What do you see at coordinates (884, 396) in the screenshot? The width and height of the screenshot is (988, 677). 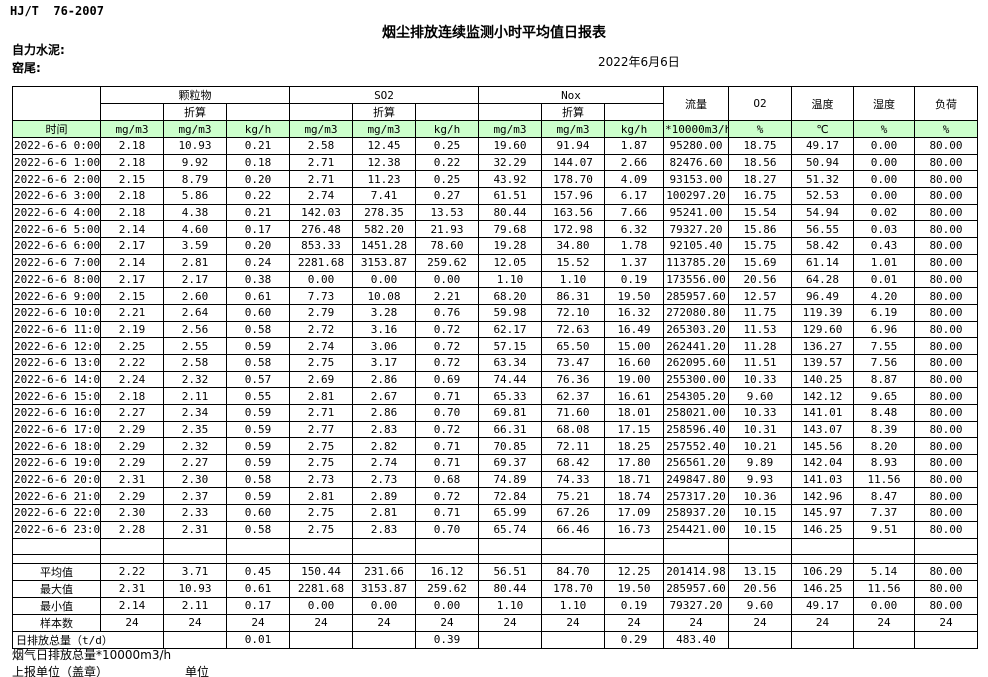 I see `value-cell: 9.65` at bounding box center [884, 396].